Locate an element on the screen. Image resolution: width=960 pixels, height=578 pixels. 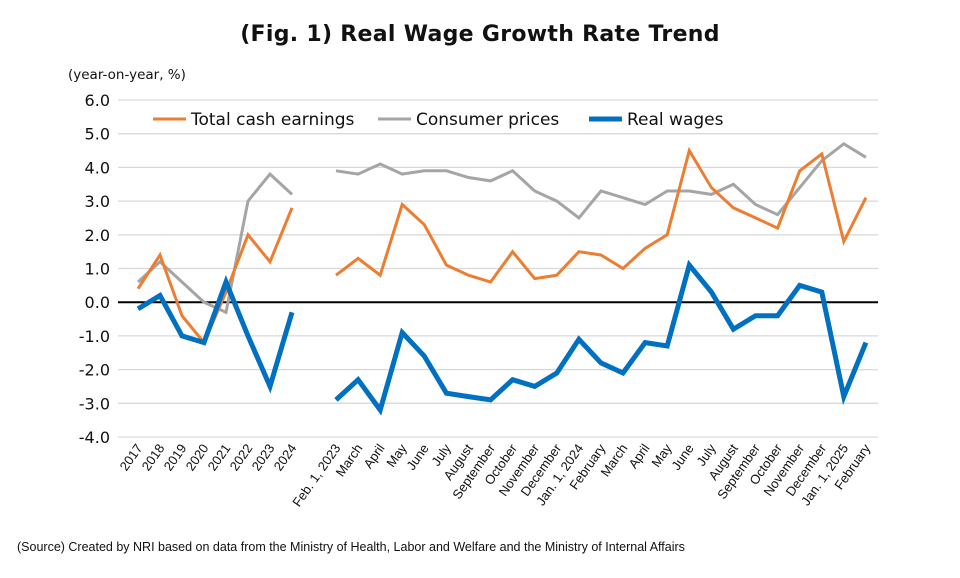
x-tick-label: 2024 is located at coordinates (285, 457).